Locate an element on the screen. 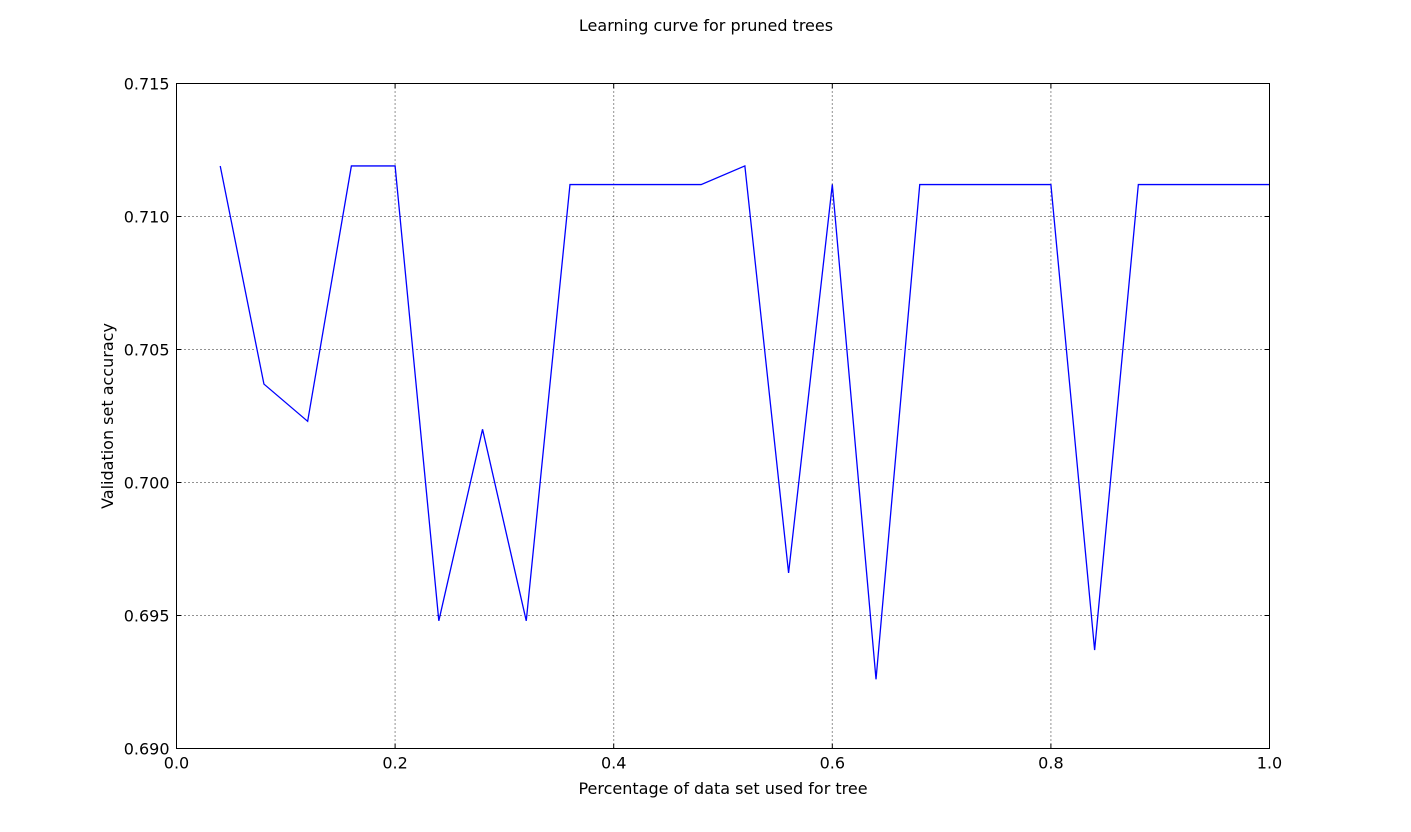 The width and height of the screenshot is (1411, 832). y-tick-label: 0.715 is located at coordinates (147, 84).